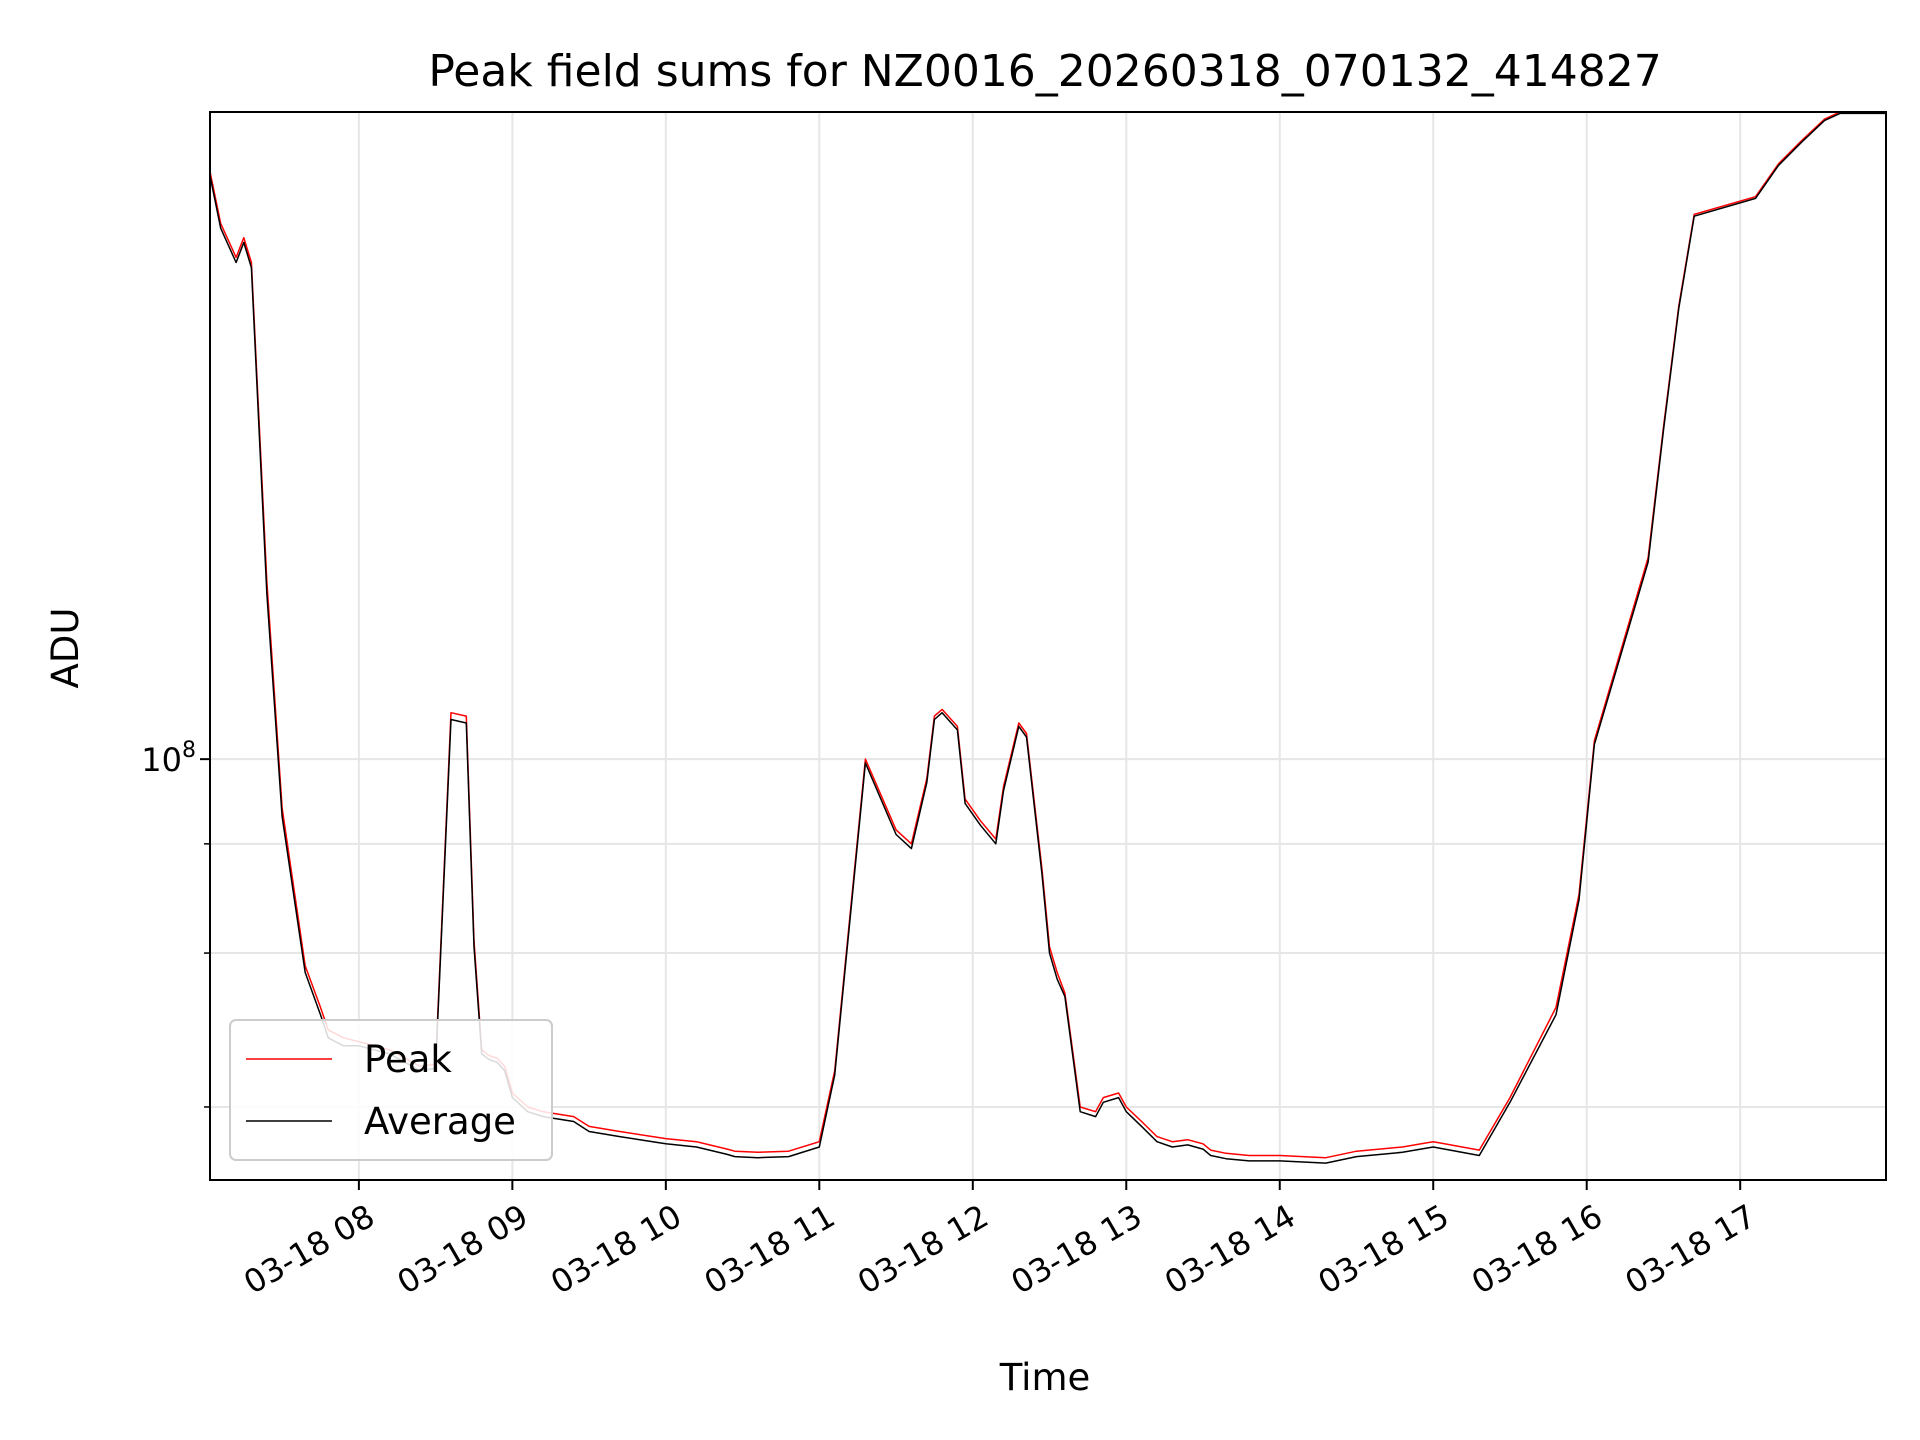 The image size is (1920, 1440). Describe the element at coordinates (440, 1121) in the screenshot. I see `legend-label-average: Average` at that location.